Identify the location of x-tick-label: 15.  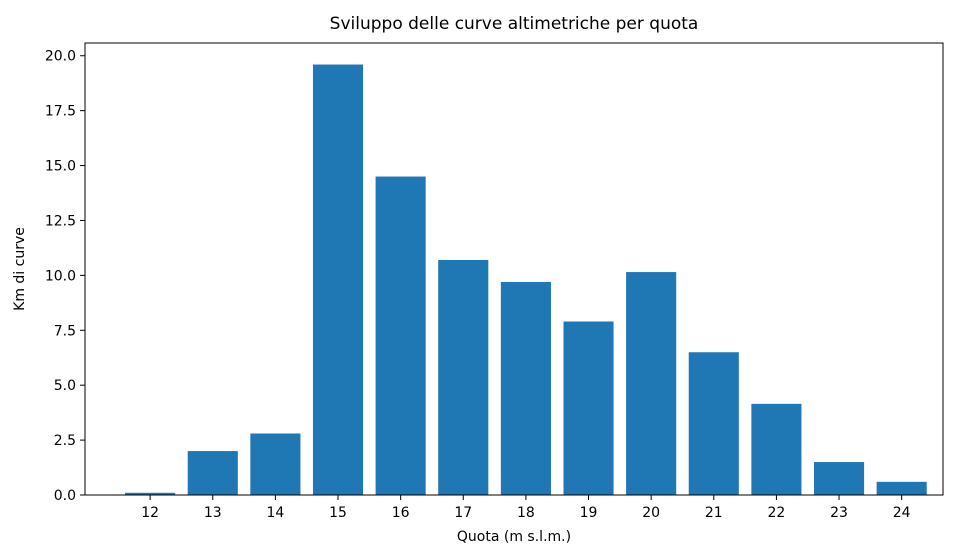
(338, 513).